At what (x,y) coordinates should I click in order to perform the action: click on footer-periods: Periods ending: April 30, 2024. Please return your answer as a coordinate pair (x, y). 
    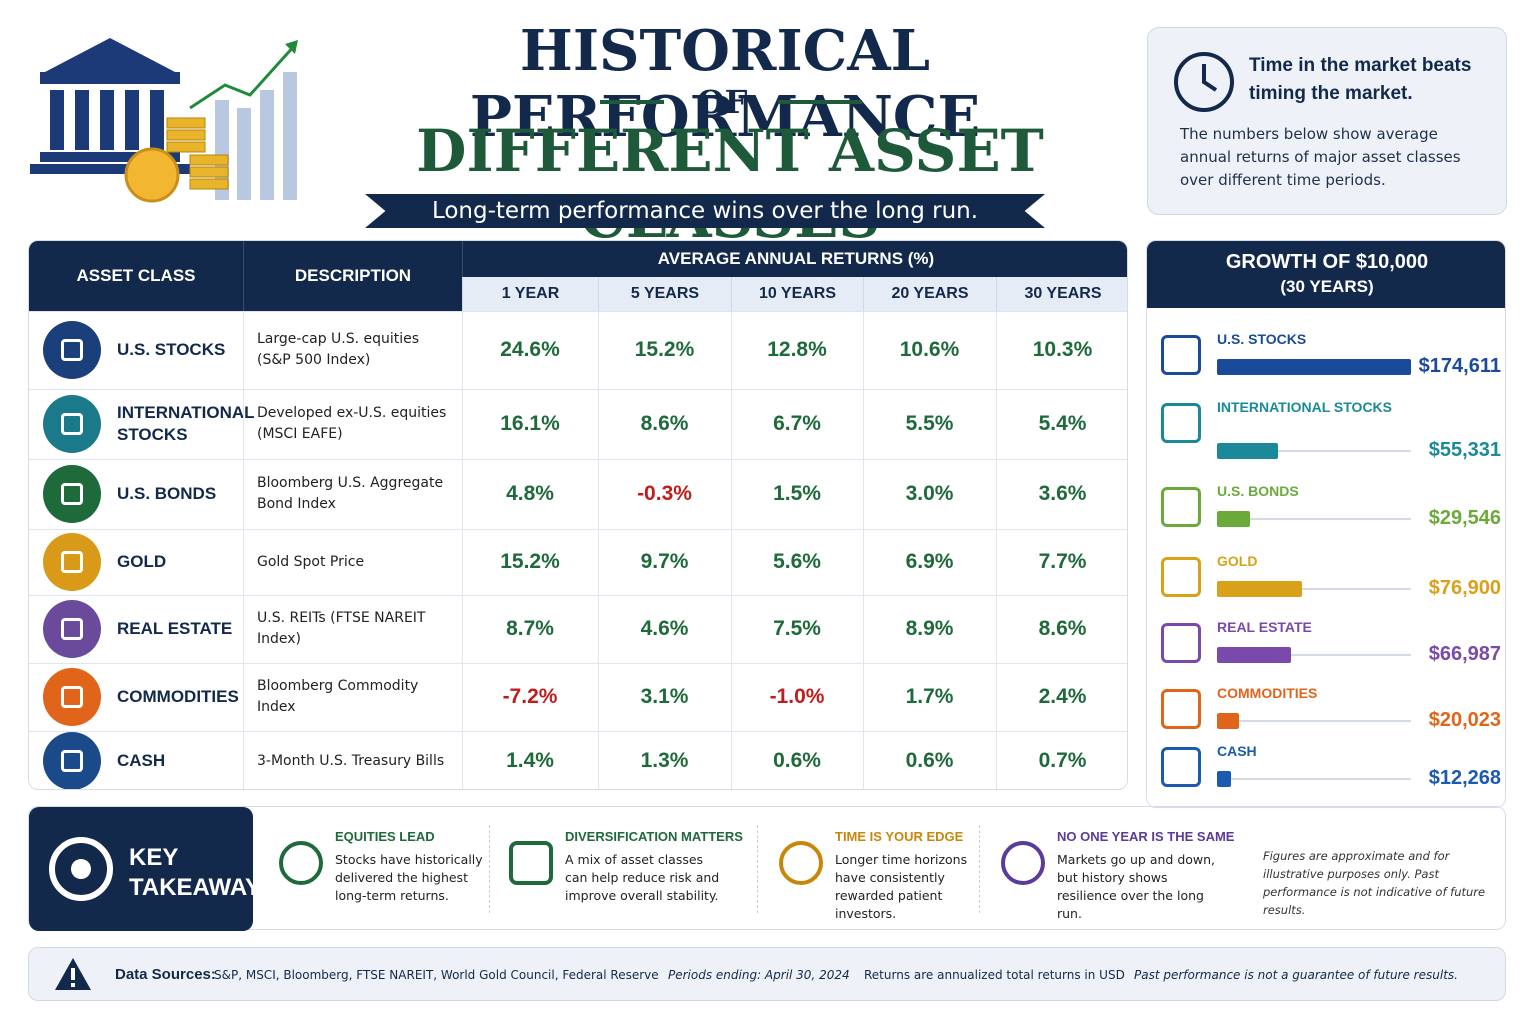
    Looking at the image, I should click on (759, 975).